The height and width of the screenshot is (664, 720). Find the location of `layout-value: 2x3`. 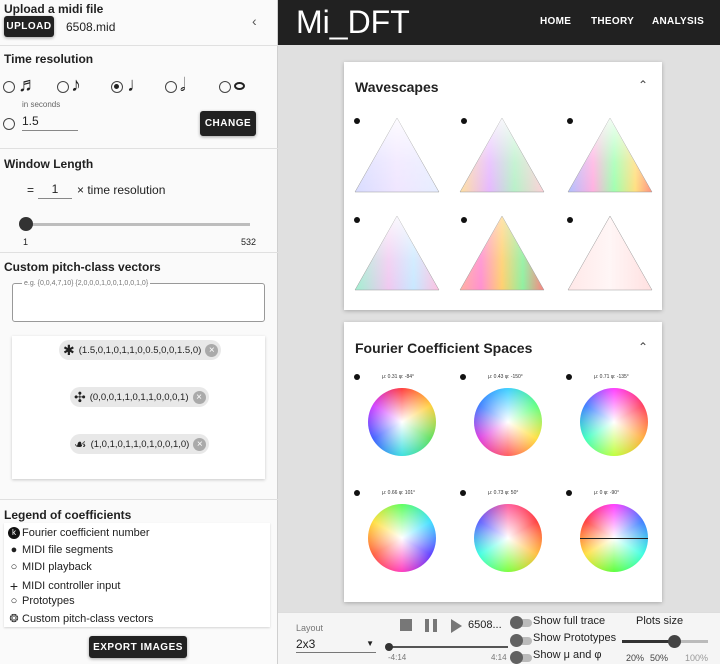

layout-value: 2x3 is located at coordinates (306, 644).